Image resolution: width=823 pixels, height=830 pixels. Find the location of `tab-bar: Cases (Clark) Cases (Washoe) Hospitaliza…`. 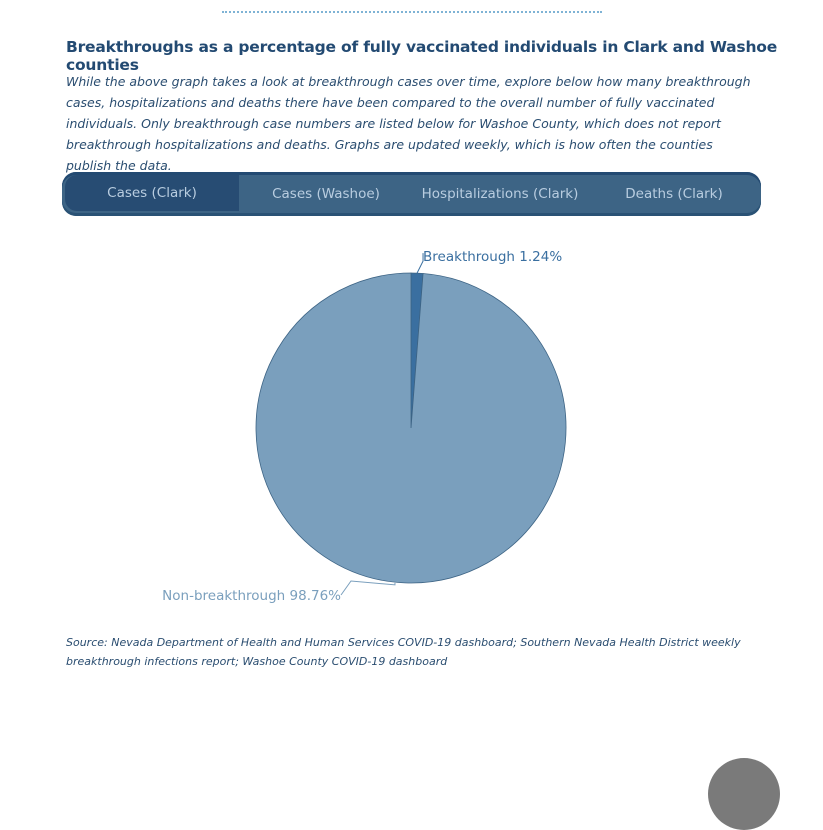

tab-bar: Cases (Clark) Cases (Washoe) Hospitaliza… is located at coordinates (411, 194).